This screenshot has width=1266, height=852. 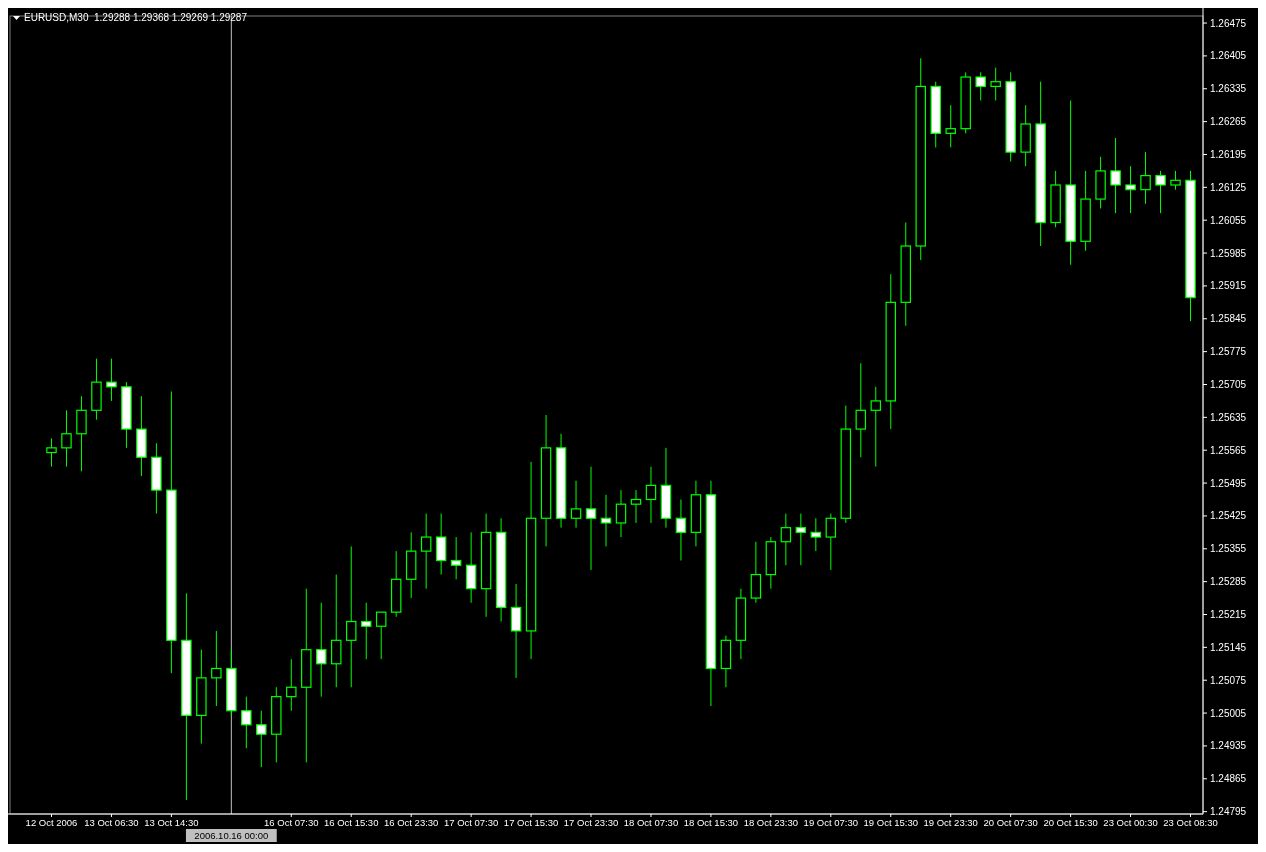 I want to click on y-tick-label: 1.25425, so click(x=1228, y=516).